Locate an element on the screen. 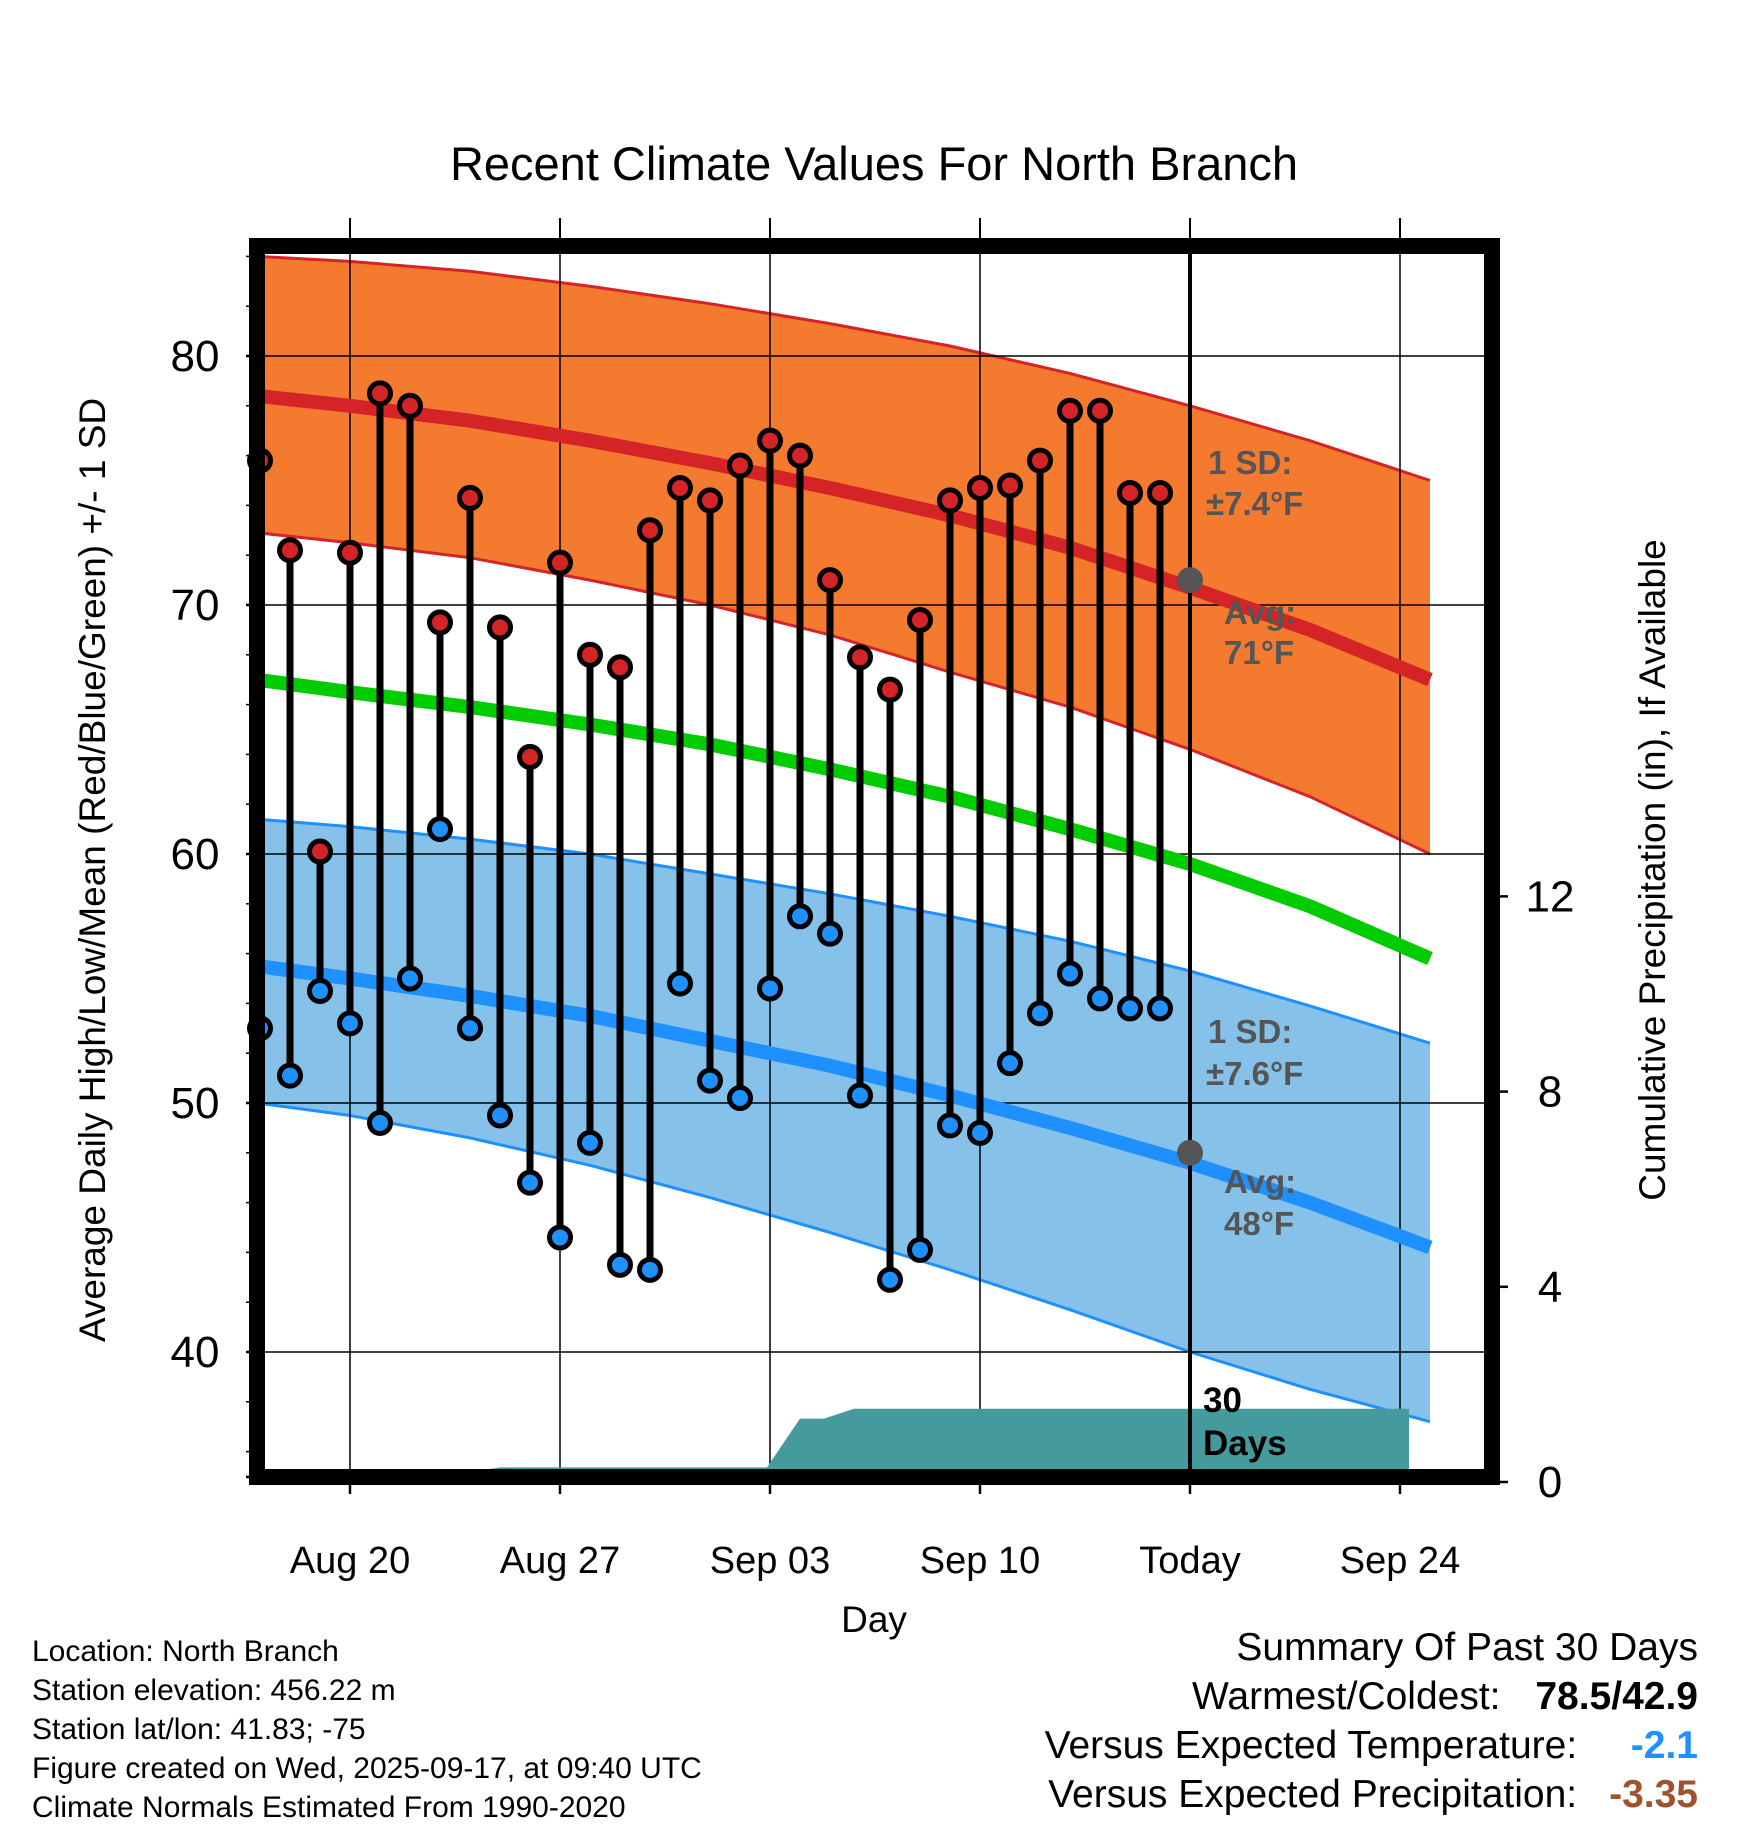 The height and width of the screenshot is (1828, 1748). low-sd-value: ±7.6°F is located at coordinates (1254, 1073).